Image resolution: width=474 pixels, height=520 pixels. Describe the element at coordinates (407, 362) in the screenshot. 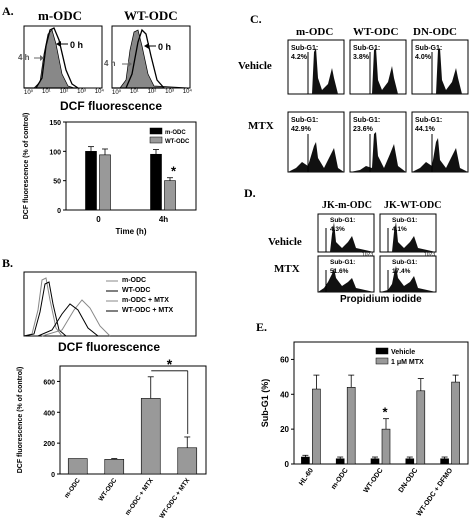

I see `legend-label: 1 μM MTX` at that location.